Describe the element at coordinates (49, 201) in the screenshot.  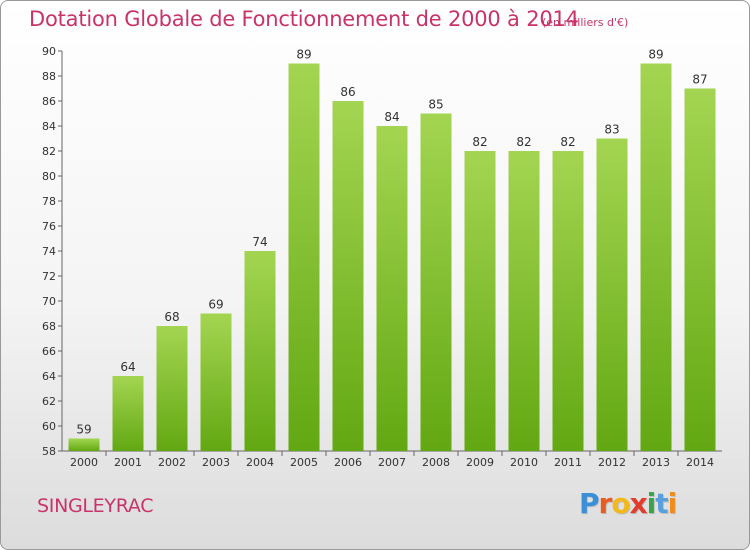
I see `y-tick-label: 78` at that location.